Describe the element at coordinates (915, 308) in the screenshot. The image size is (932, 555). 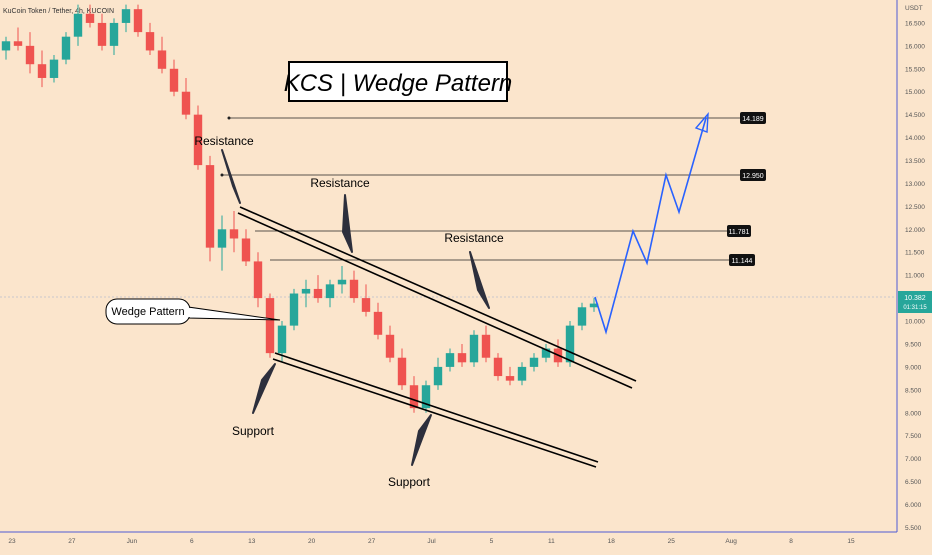
I see `price-tag-countdown: 01:31:15` at that location.